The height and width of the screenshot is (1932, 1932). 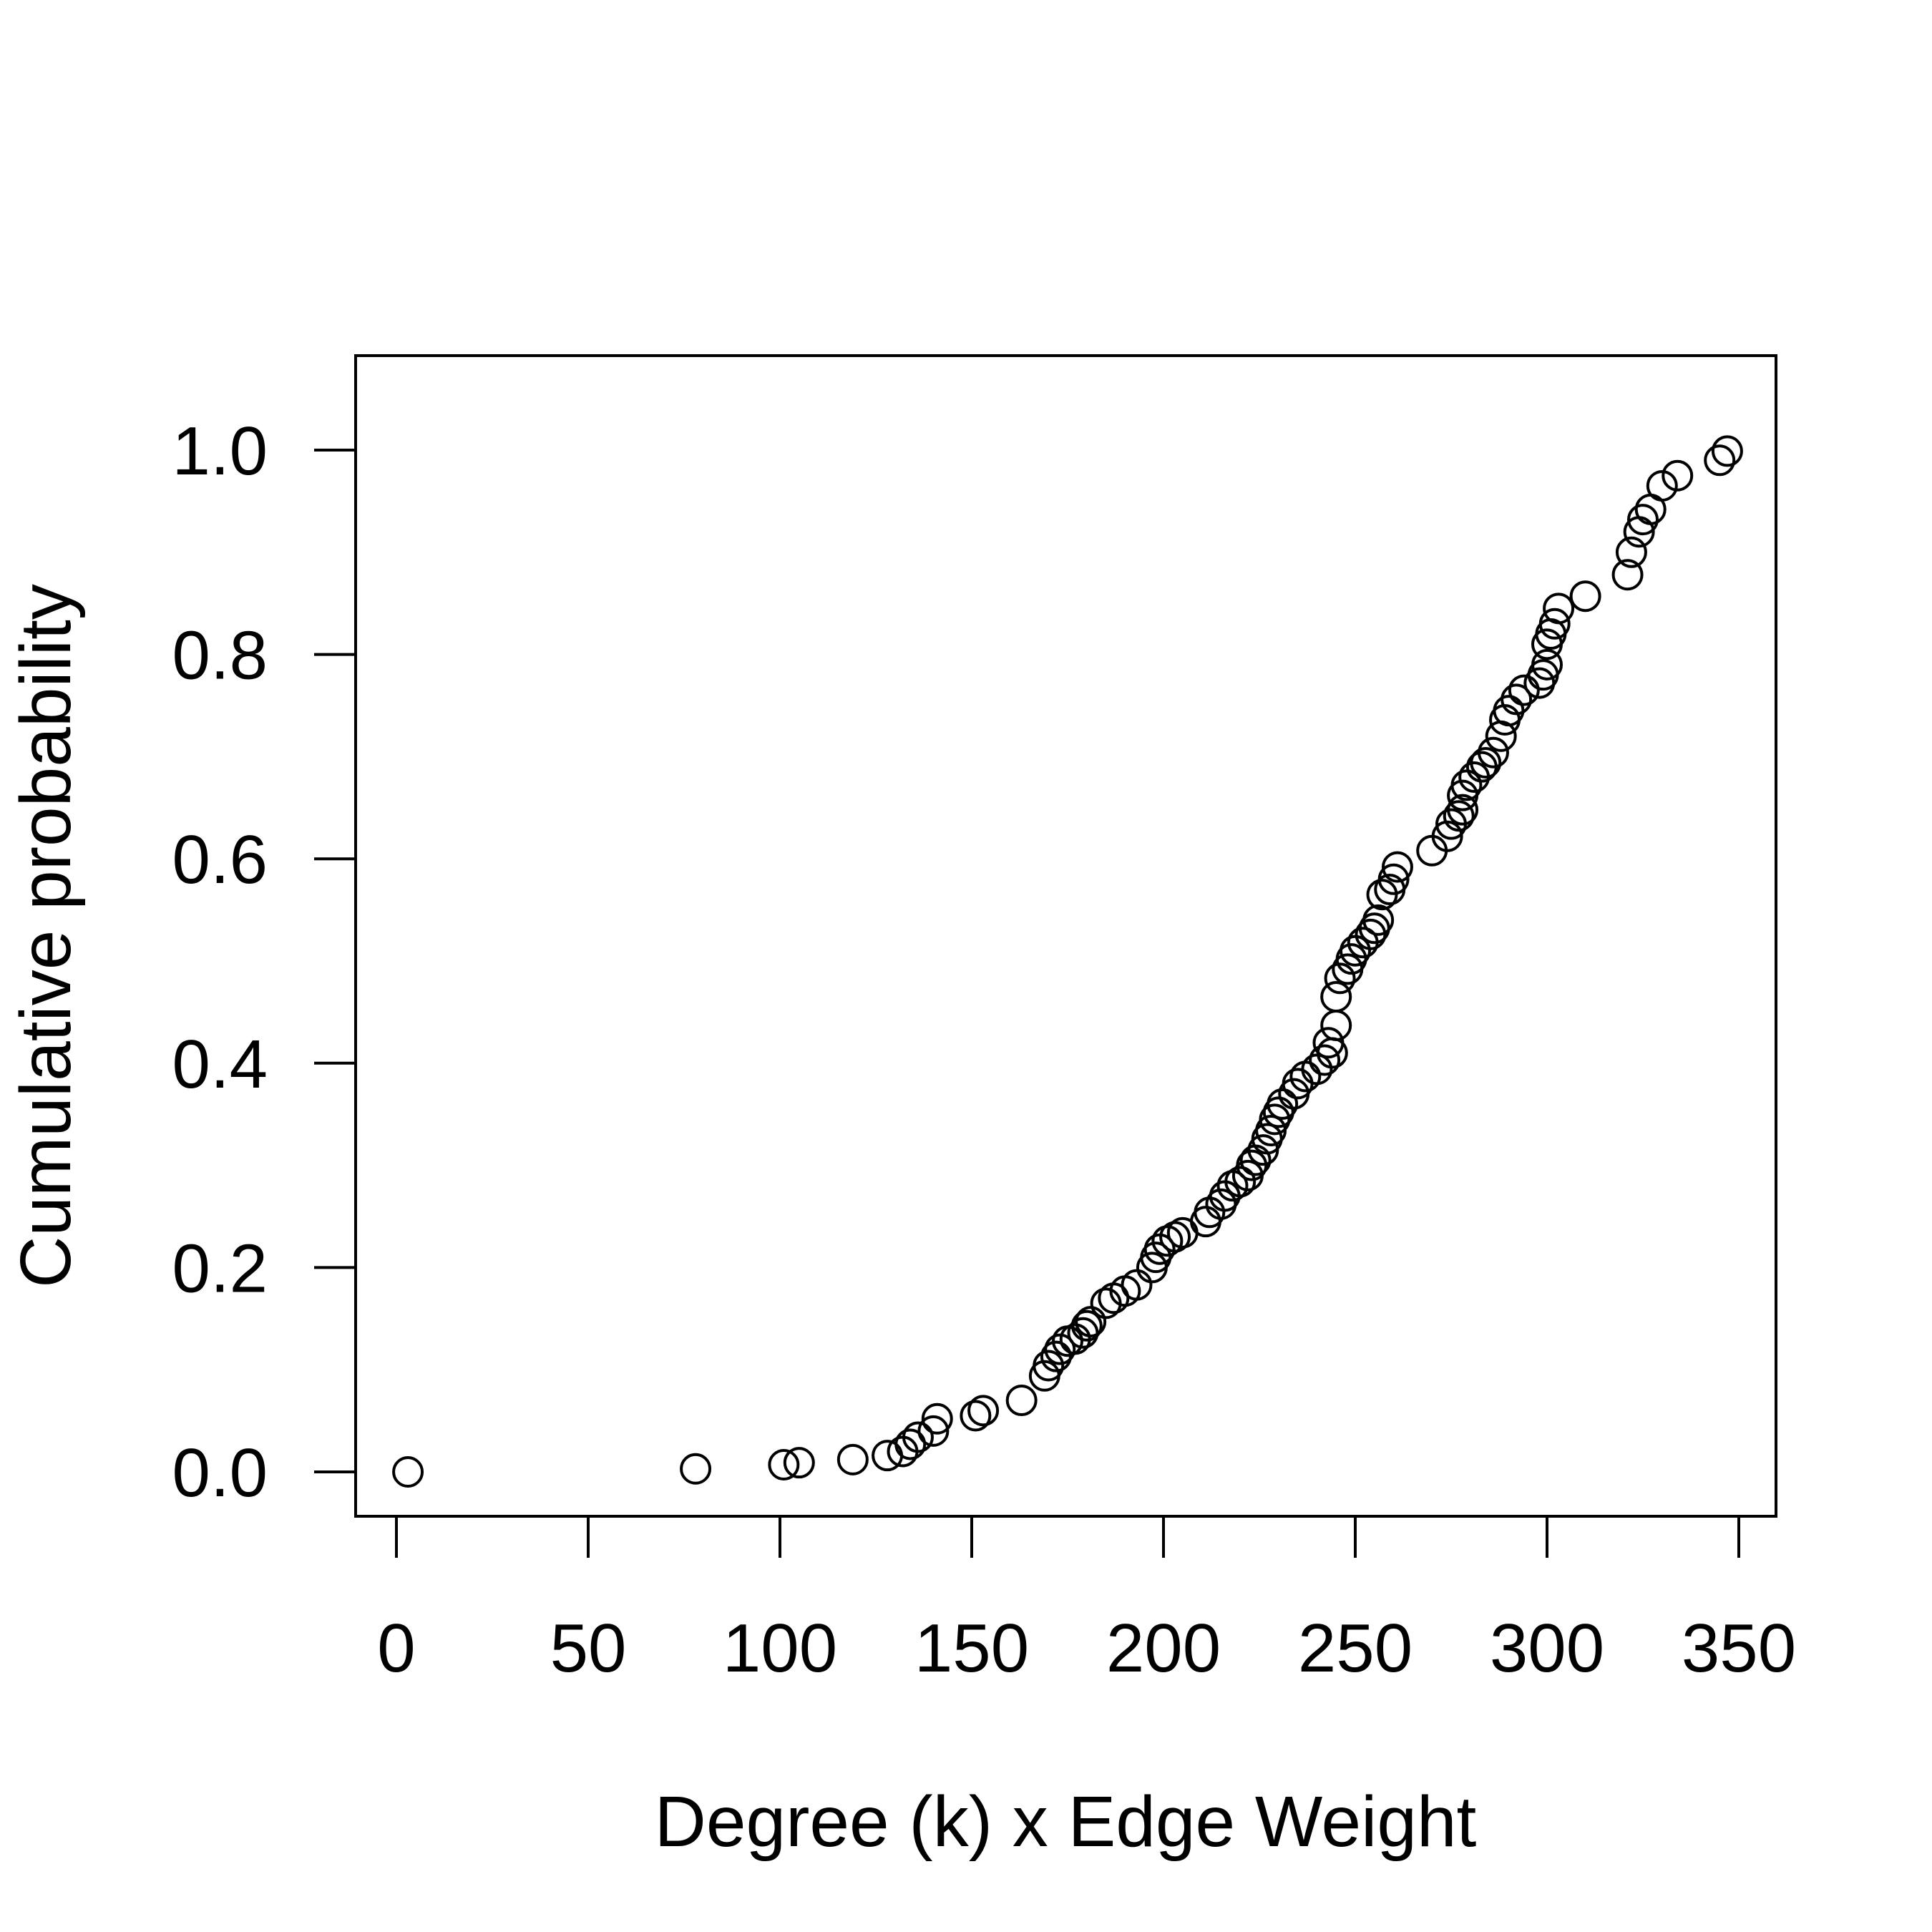 I want to click on y-tick-label: 0.2, so click(x=220, y=1268).